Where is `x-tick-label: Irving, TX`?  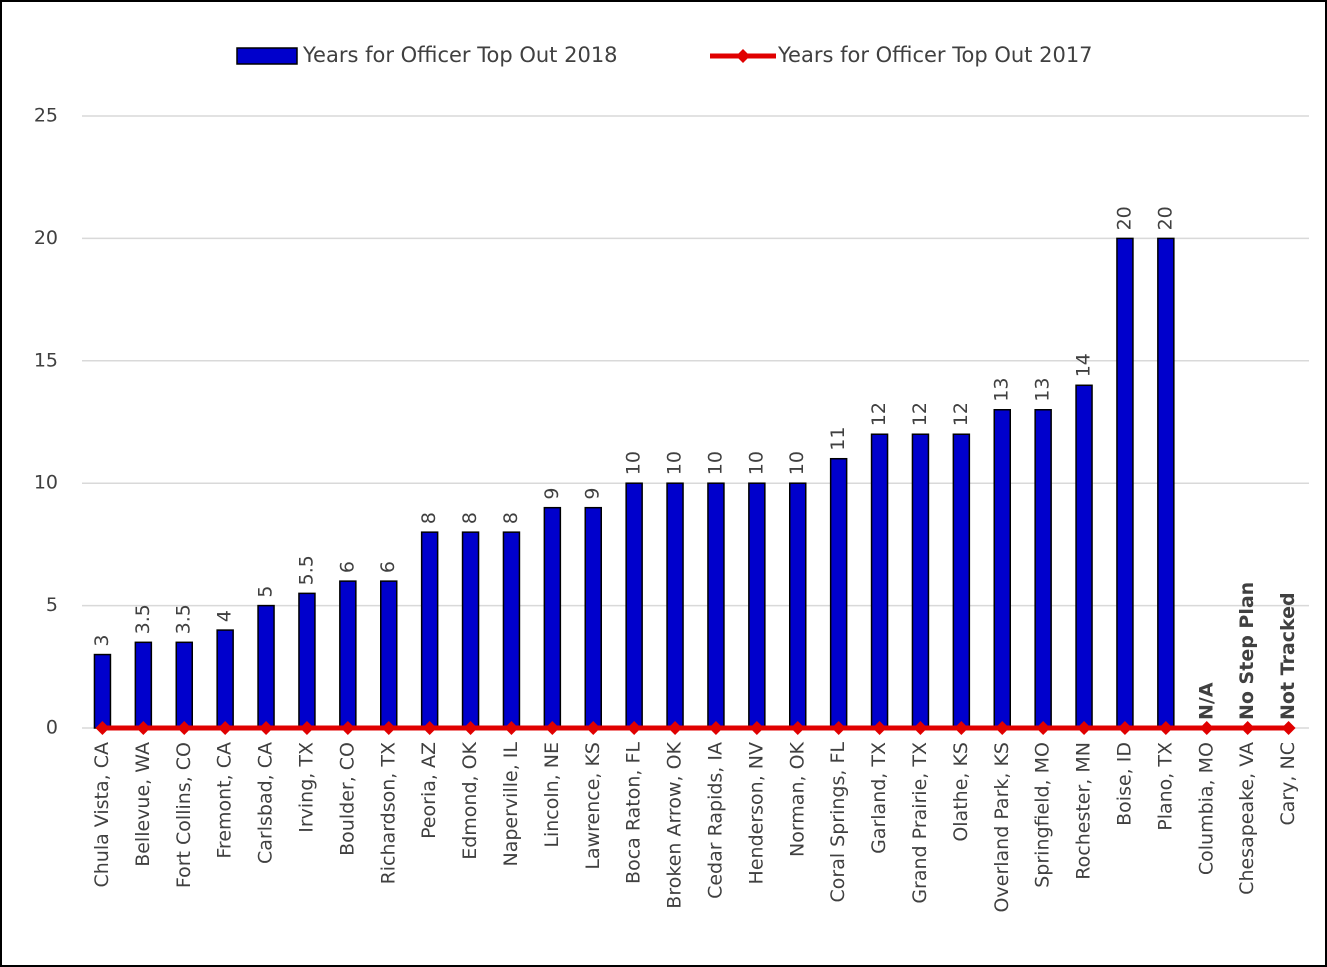 x-tick-label: Irving, TX is located at coordinates (306, 787).